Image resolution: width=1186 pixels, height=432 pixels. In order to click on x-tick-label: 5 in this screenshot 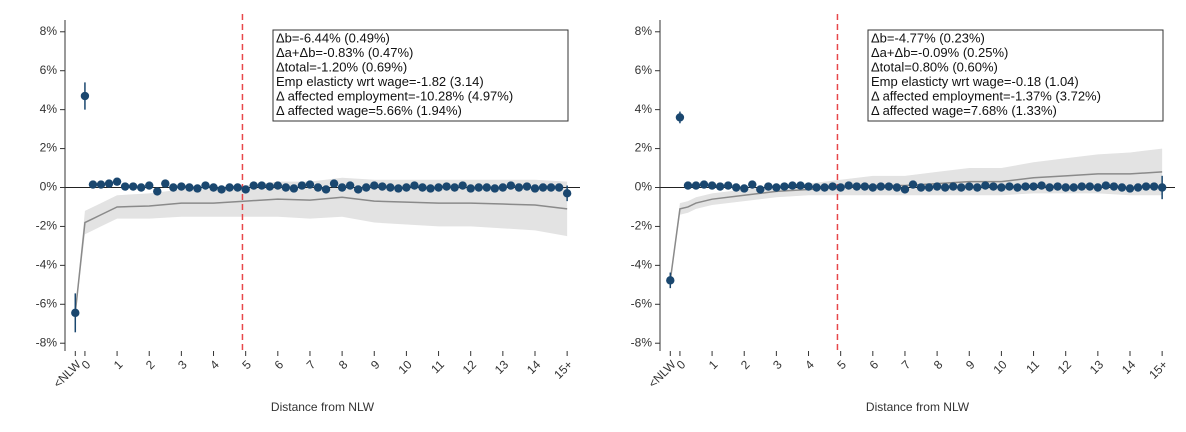, I will do `click(841, 364)`.